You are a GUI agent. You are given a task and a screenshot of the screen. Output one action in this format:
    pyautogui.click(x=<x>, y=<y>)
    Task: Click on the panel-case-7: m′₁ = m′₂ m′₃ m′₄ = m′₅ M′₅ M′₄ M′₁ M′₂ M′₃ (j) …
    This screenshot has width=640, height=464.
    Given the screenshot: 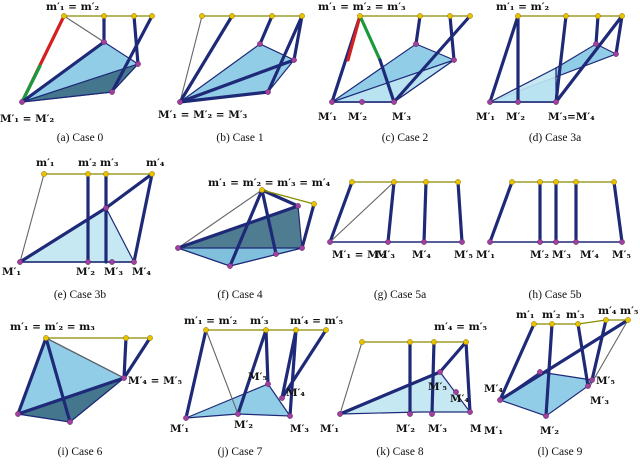 What is the action you would take?
    pyautogui.click(x=256, y=386)
    